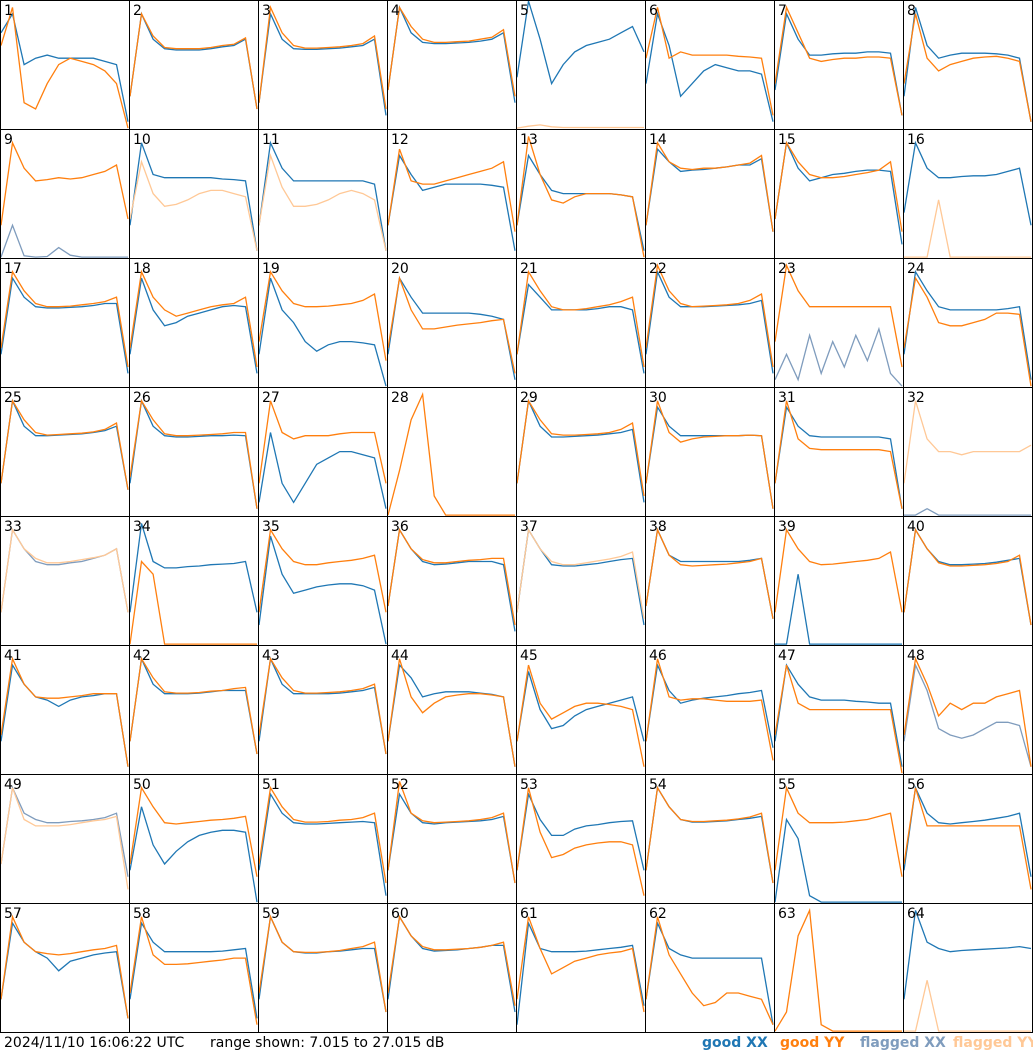 The image size is (1033, 1053). What do you see at coordinates (658, 785) in the screenshot?
I see `panel-title: 54` at bounding box center [658, 785].